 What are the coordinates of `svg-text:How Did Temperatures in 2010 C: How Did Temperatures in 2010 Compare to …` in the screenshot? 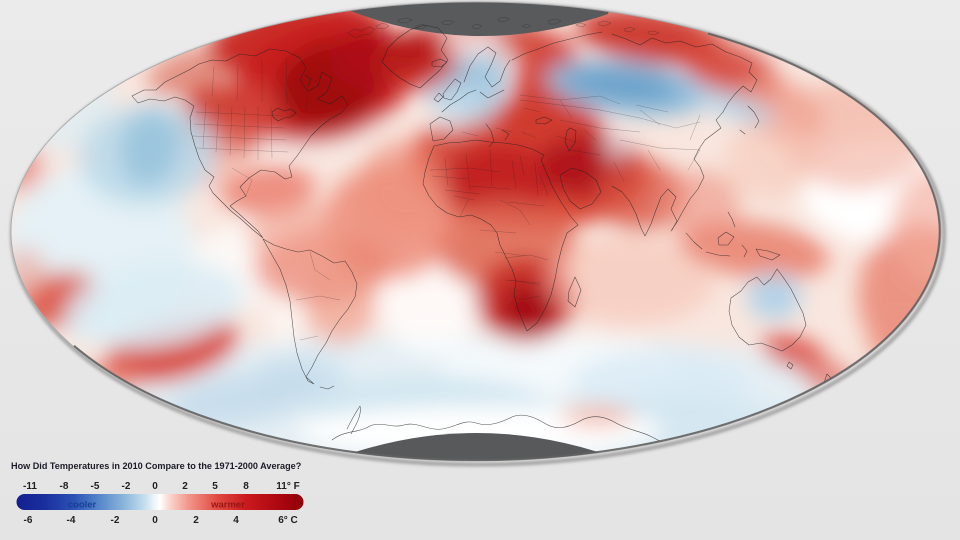 It's located at (156, 466).